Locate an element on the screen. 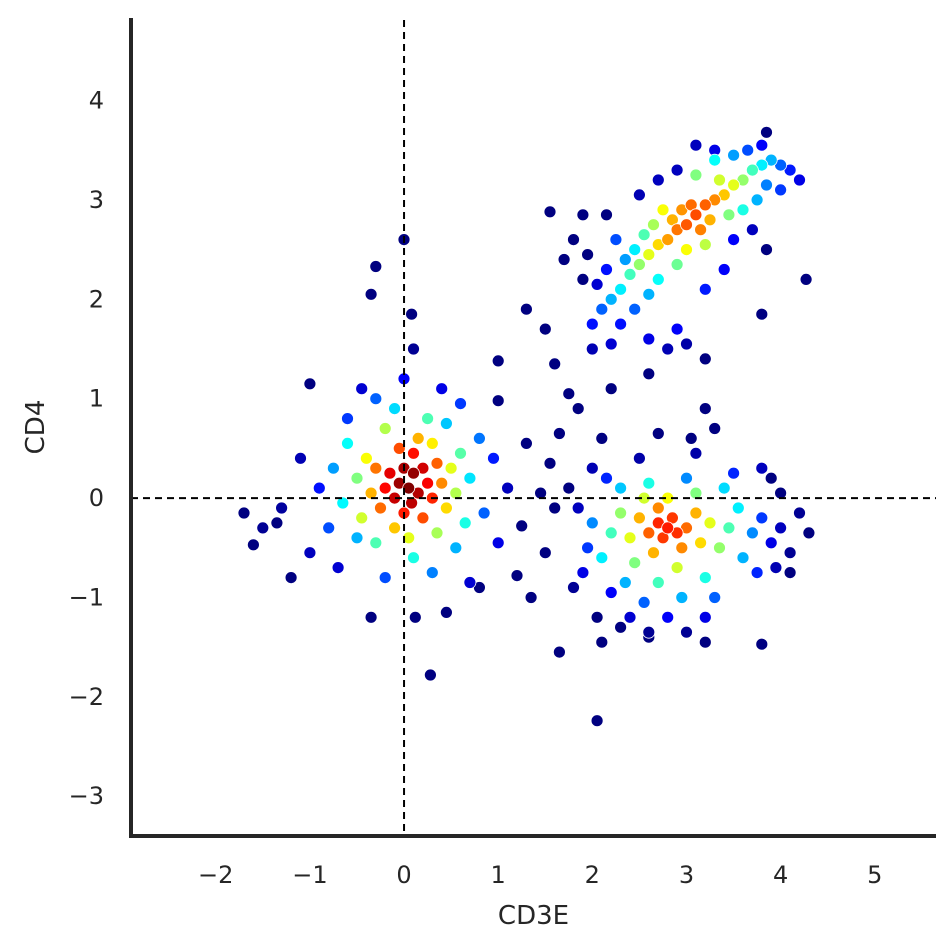 The height and width of the screenshot is (951, 952). y-tick-label: 1 is located at coordinates (96, 399).